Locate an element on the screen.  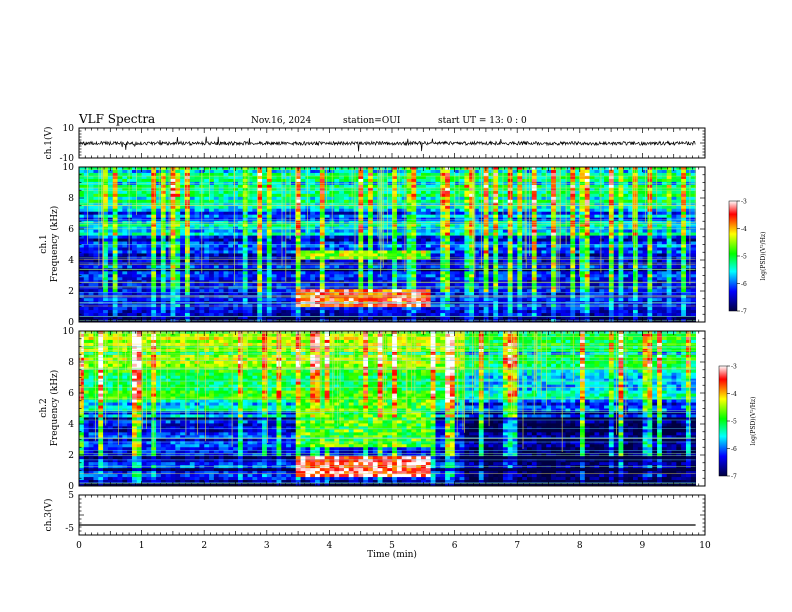
header-start-time: start UT = 13: 0 : 0 is located at coordinates (482, 121).